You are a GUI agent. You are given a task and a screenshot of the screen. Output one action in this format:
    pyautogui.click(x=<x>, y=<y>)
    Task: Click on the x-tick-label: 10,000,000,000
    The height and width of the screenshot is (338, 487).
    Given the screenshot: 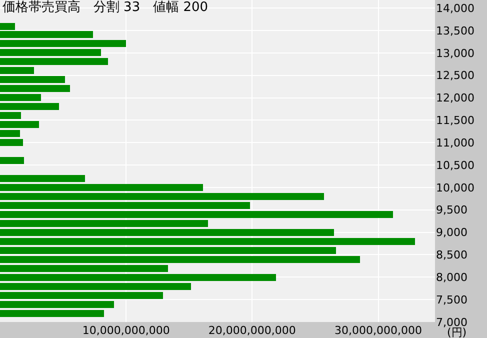 What is the action you would take?
    pyautogui.click(x=126, y=330)
    